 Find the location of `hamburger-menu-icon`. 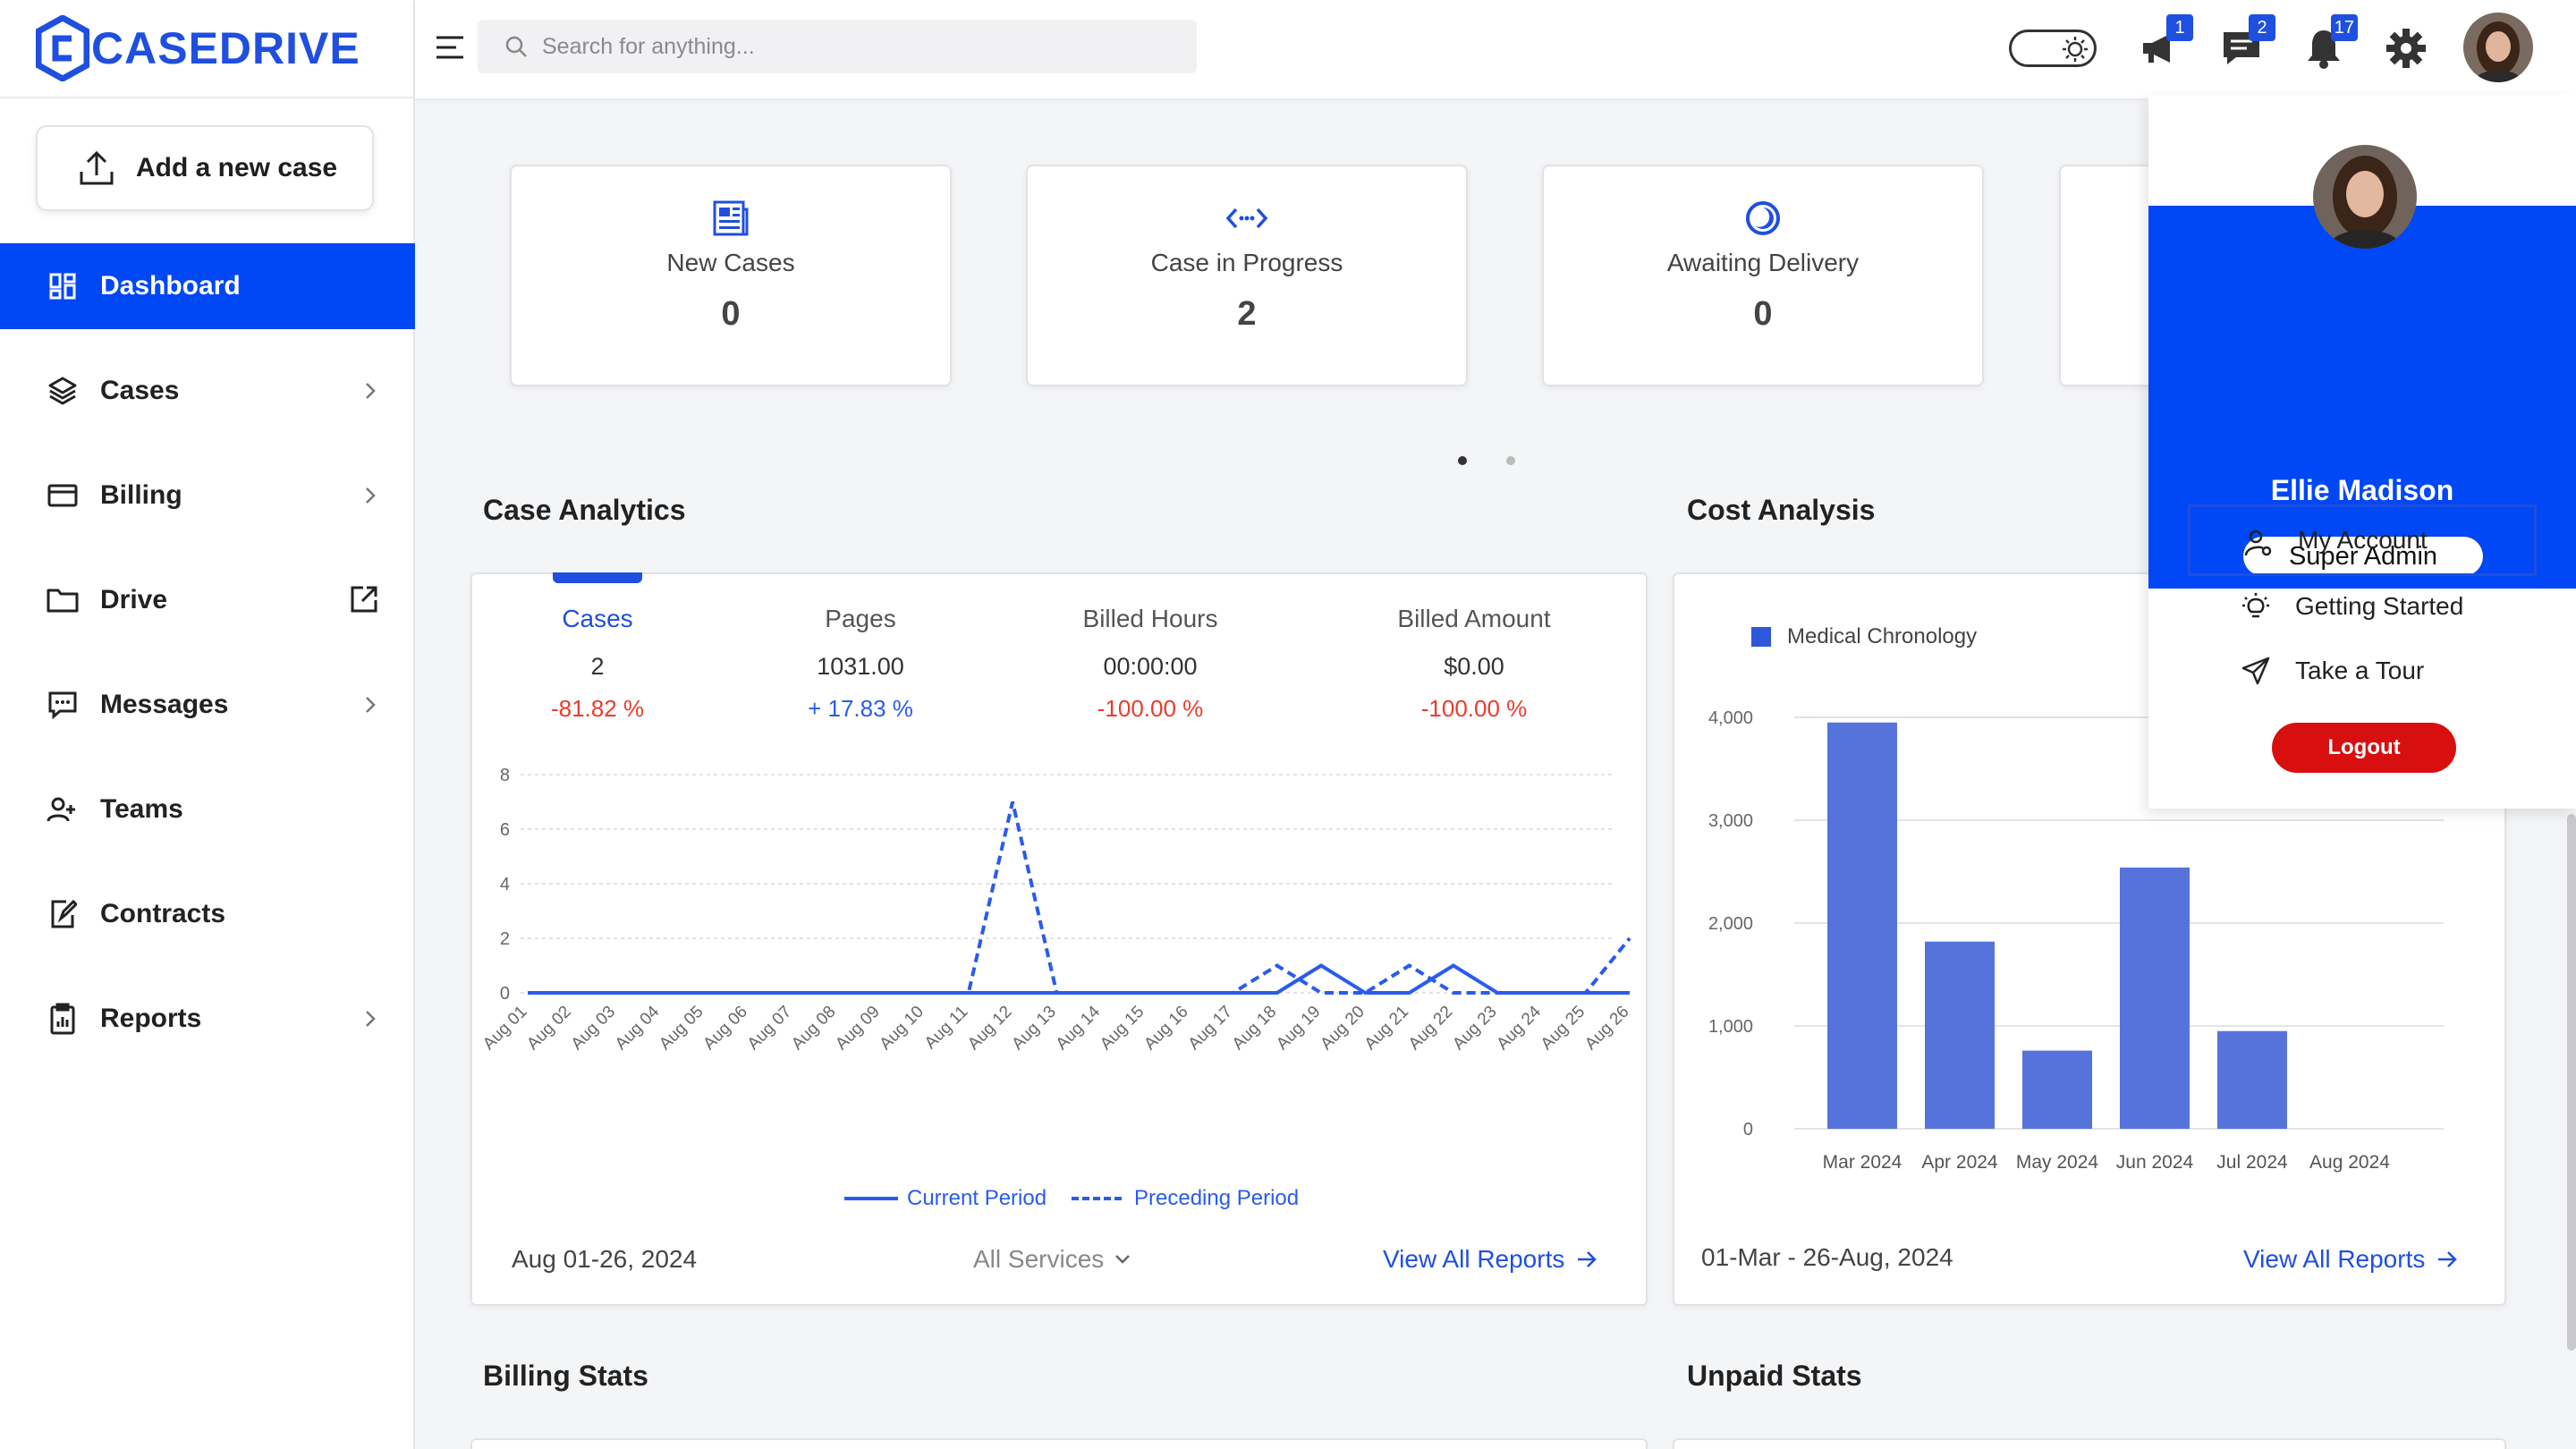

hamburger-menu-icon is located at coordinates (450, 47).